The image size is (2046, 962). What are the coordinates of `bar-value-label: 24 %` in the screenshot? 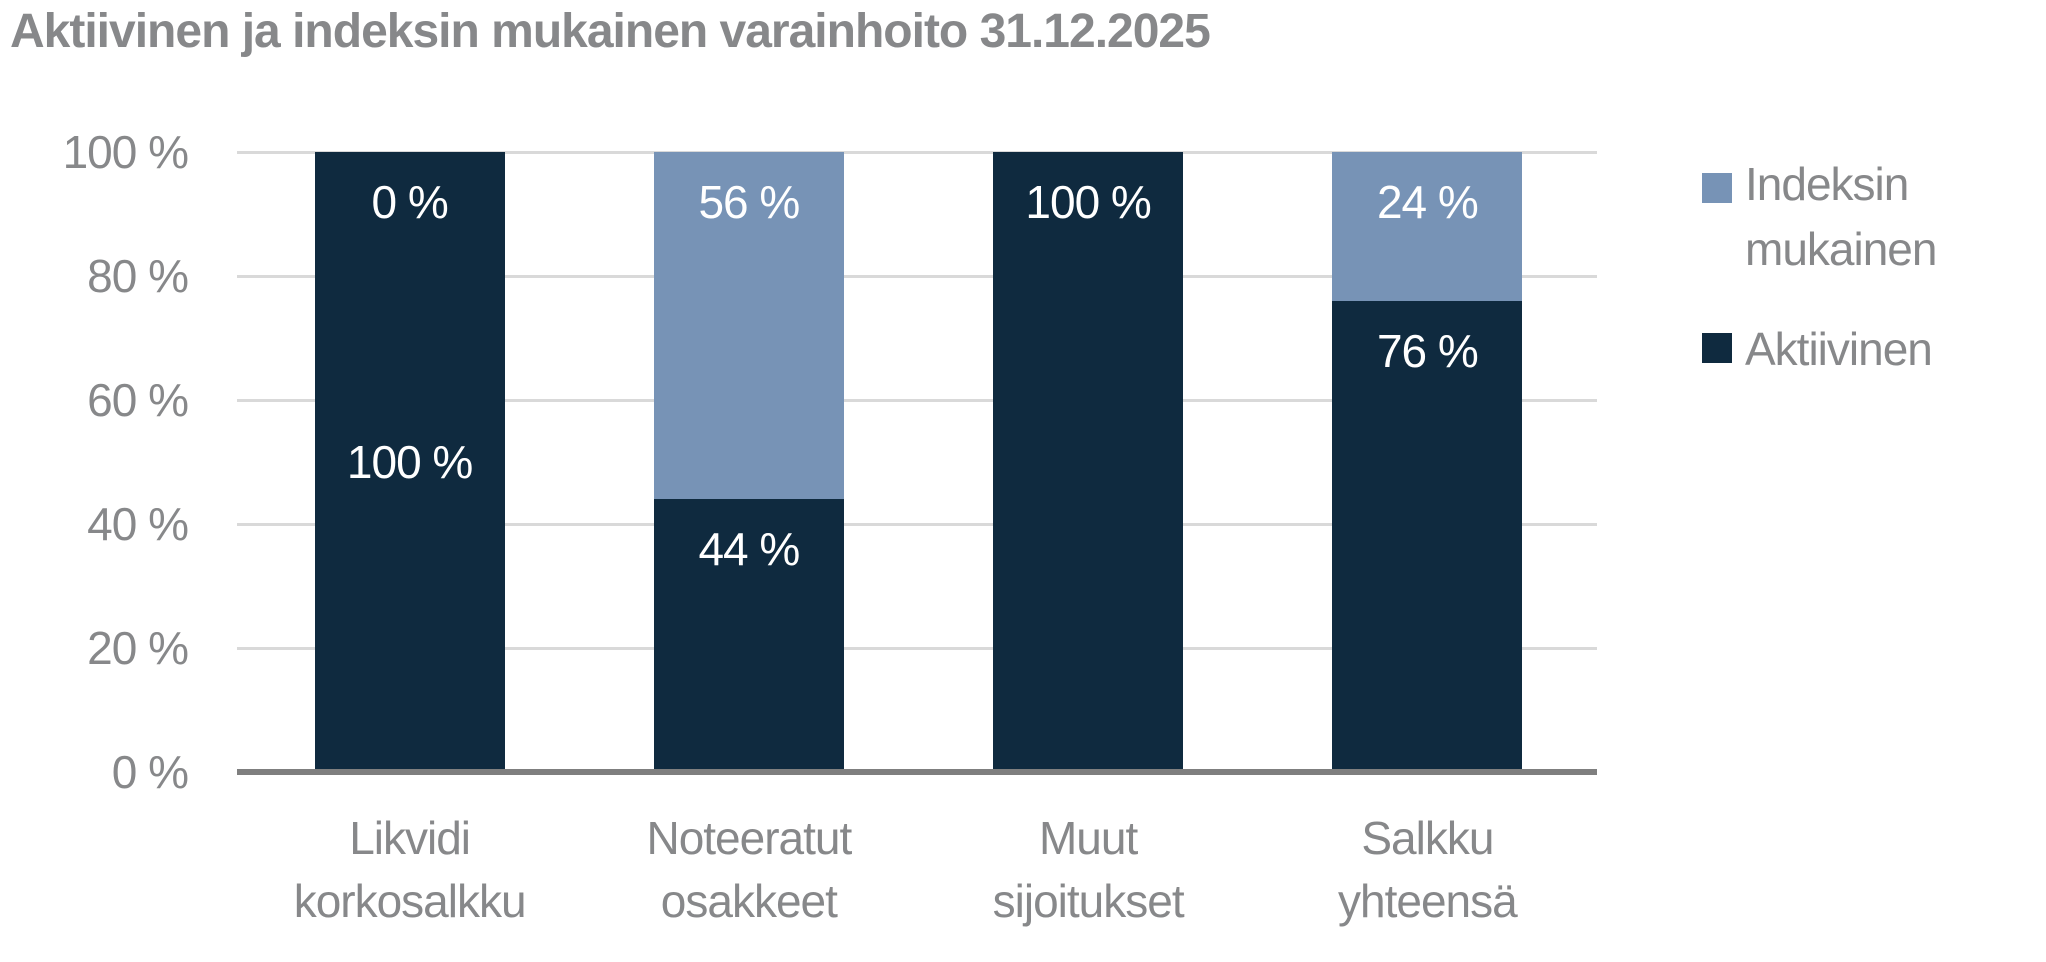 It's located at (1427, 202).